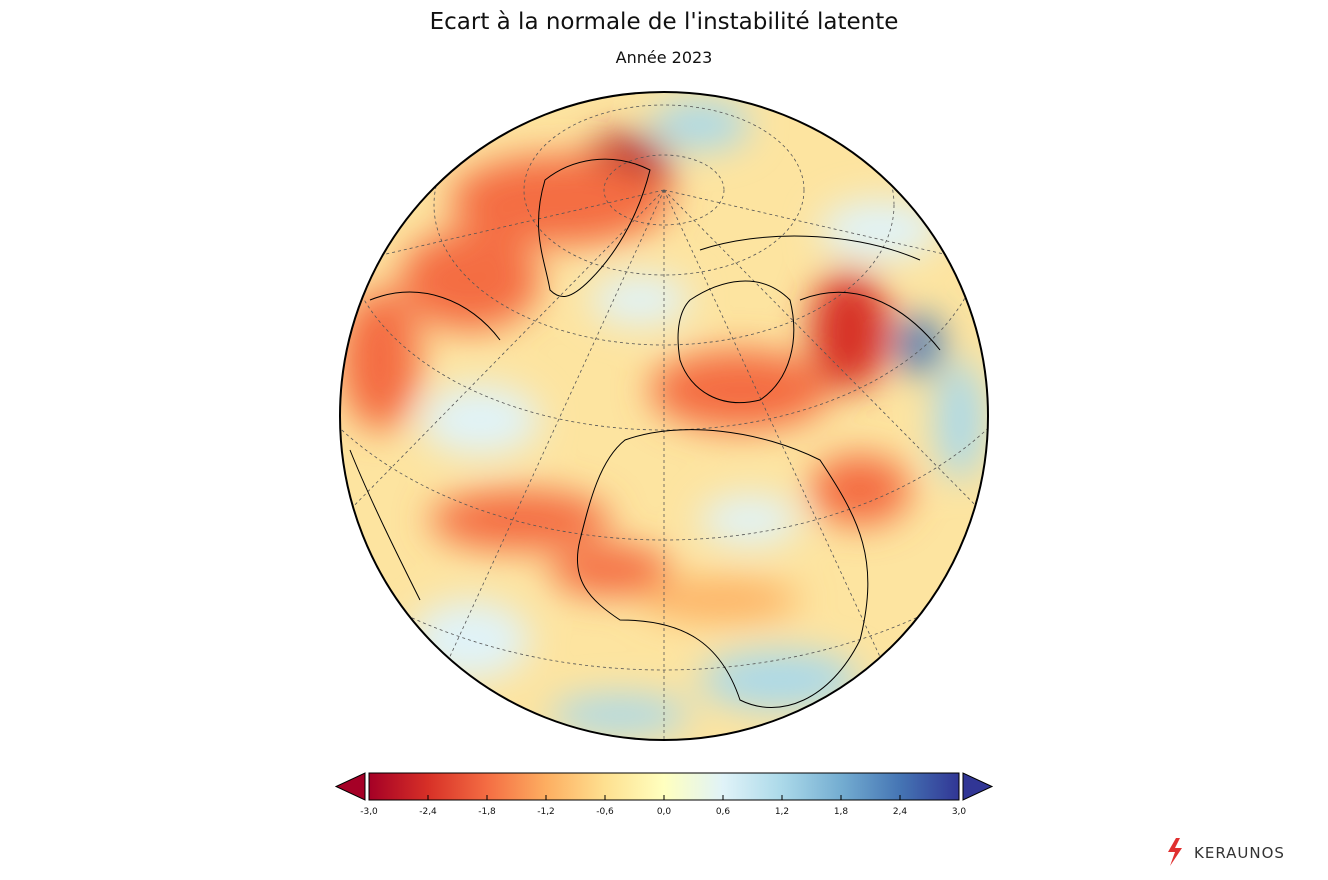 This screenshot has height=880, width=1328. What do you see at coordinates (369, 812) in the screenshot?
I see `tick-label: -3,0` at bounding box center [369, 812].